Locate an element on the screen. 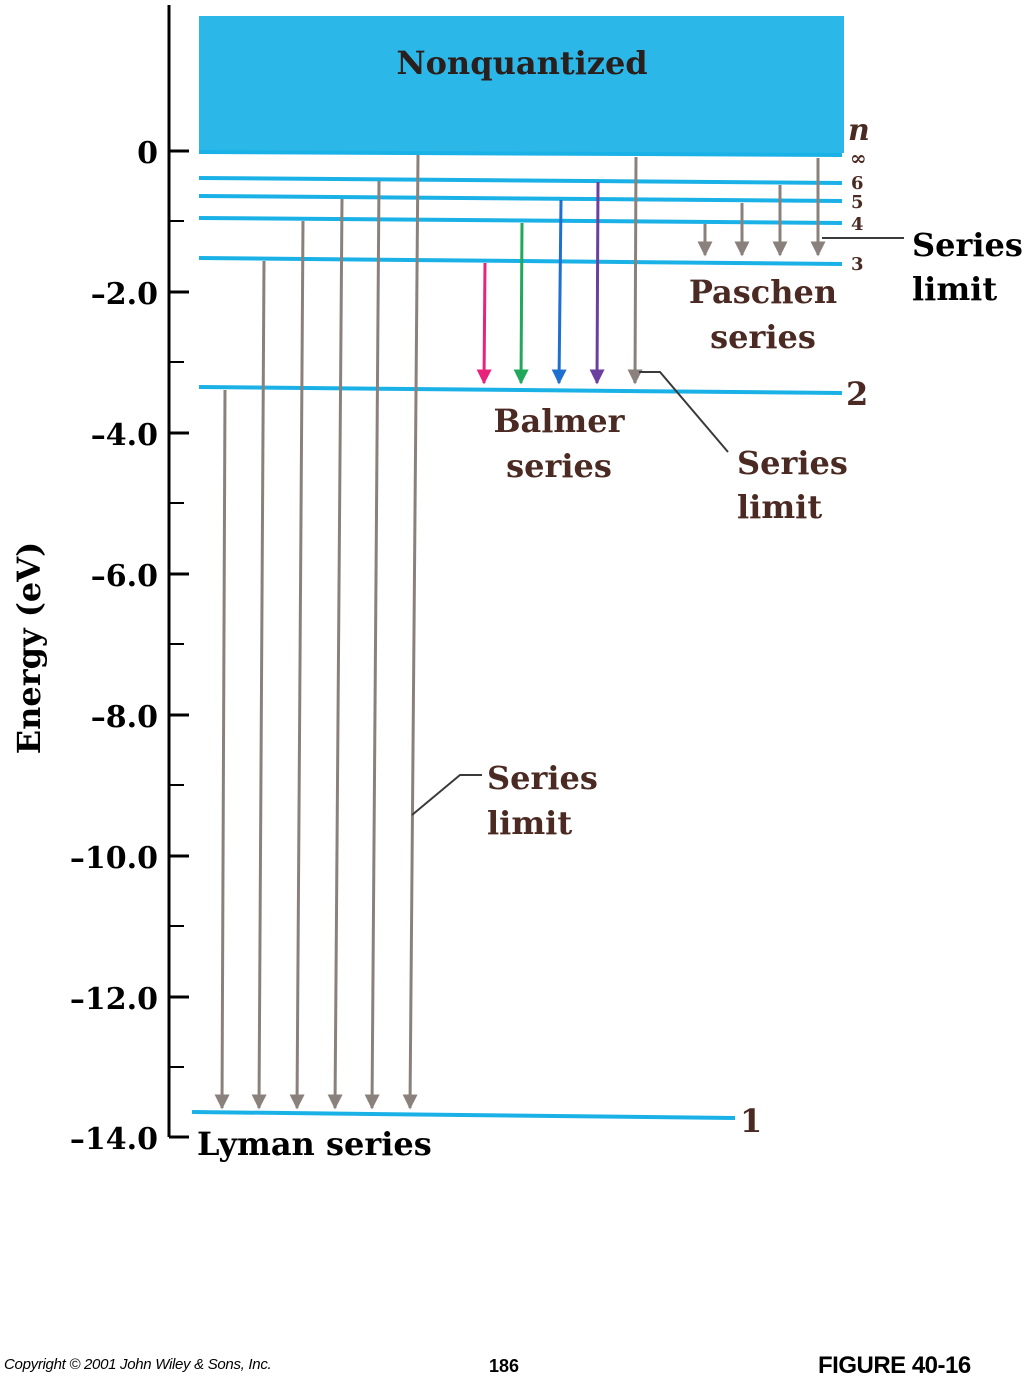 The image size is (1026, 1390). paschen-label-line2: series is located at coordinates (763, 337).